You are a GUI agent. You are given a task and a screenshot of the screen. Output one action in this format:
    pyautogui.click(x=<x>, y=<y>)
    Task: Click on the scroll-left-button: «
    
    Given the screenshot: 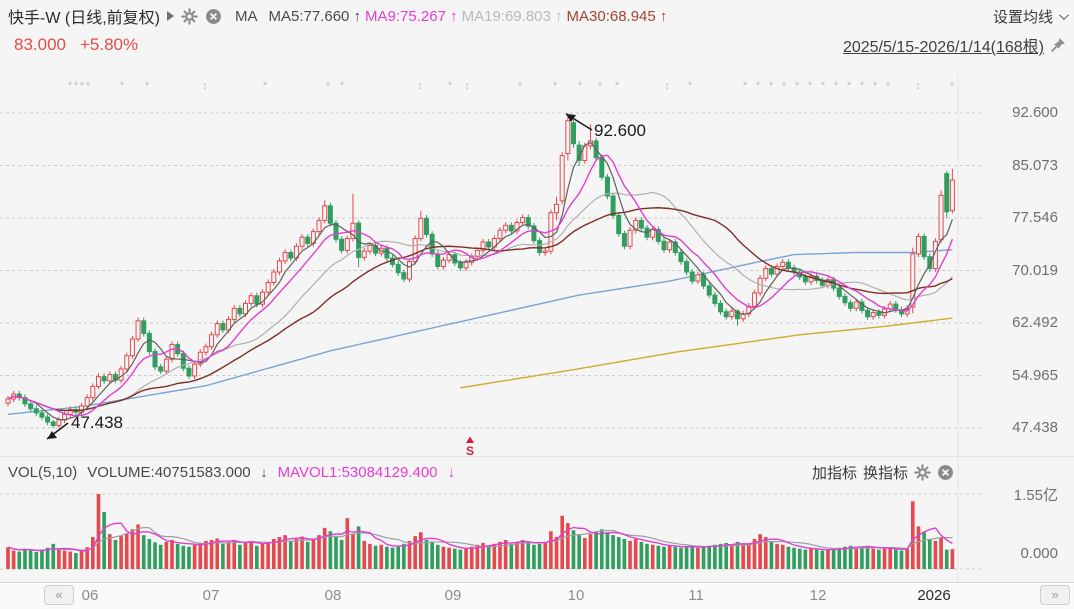 What is the action you would take?
    pyautogui.click(x=59, y=595)
    